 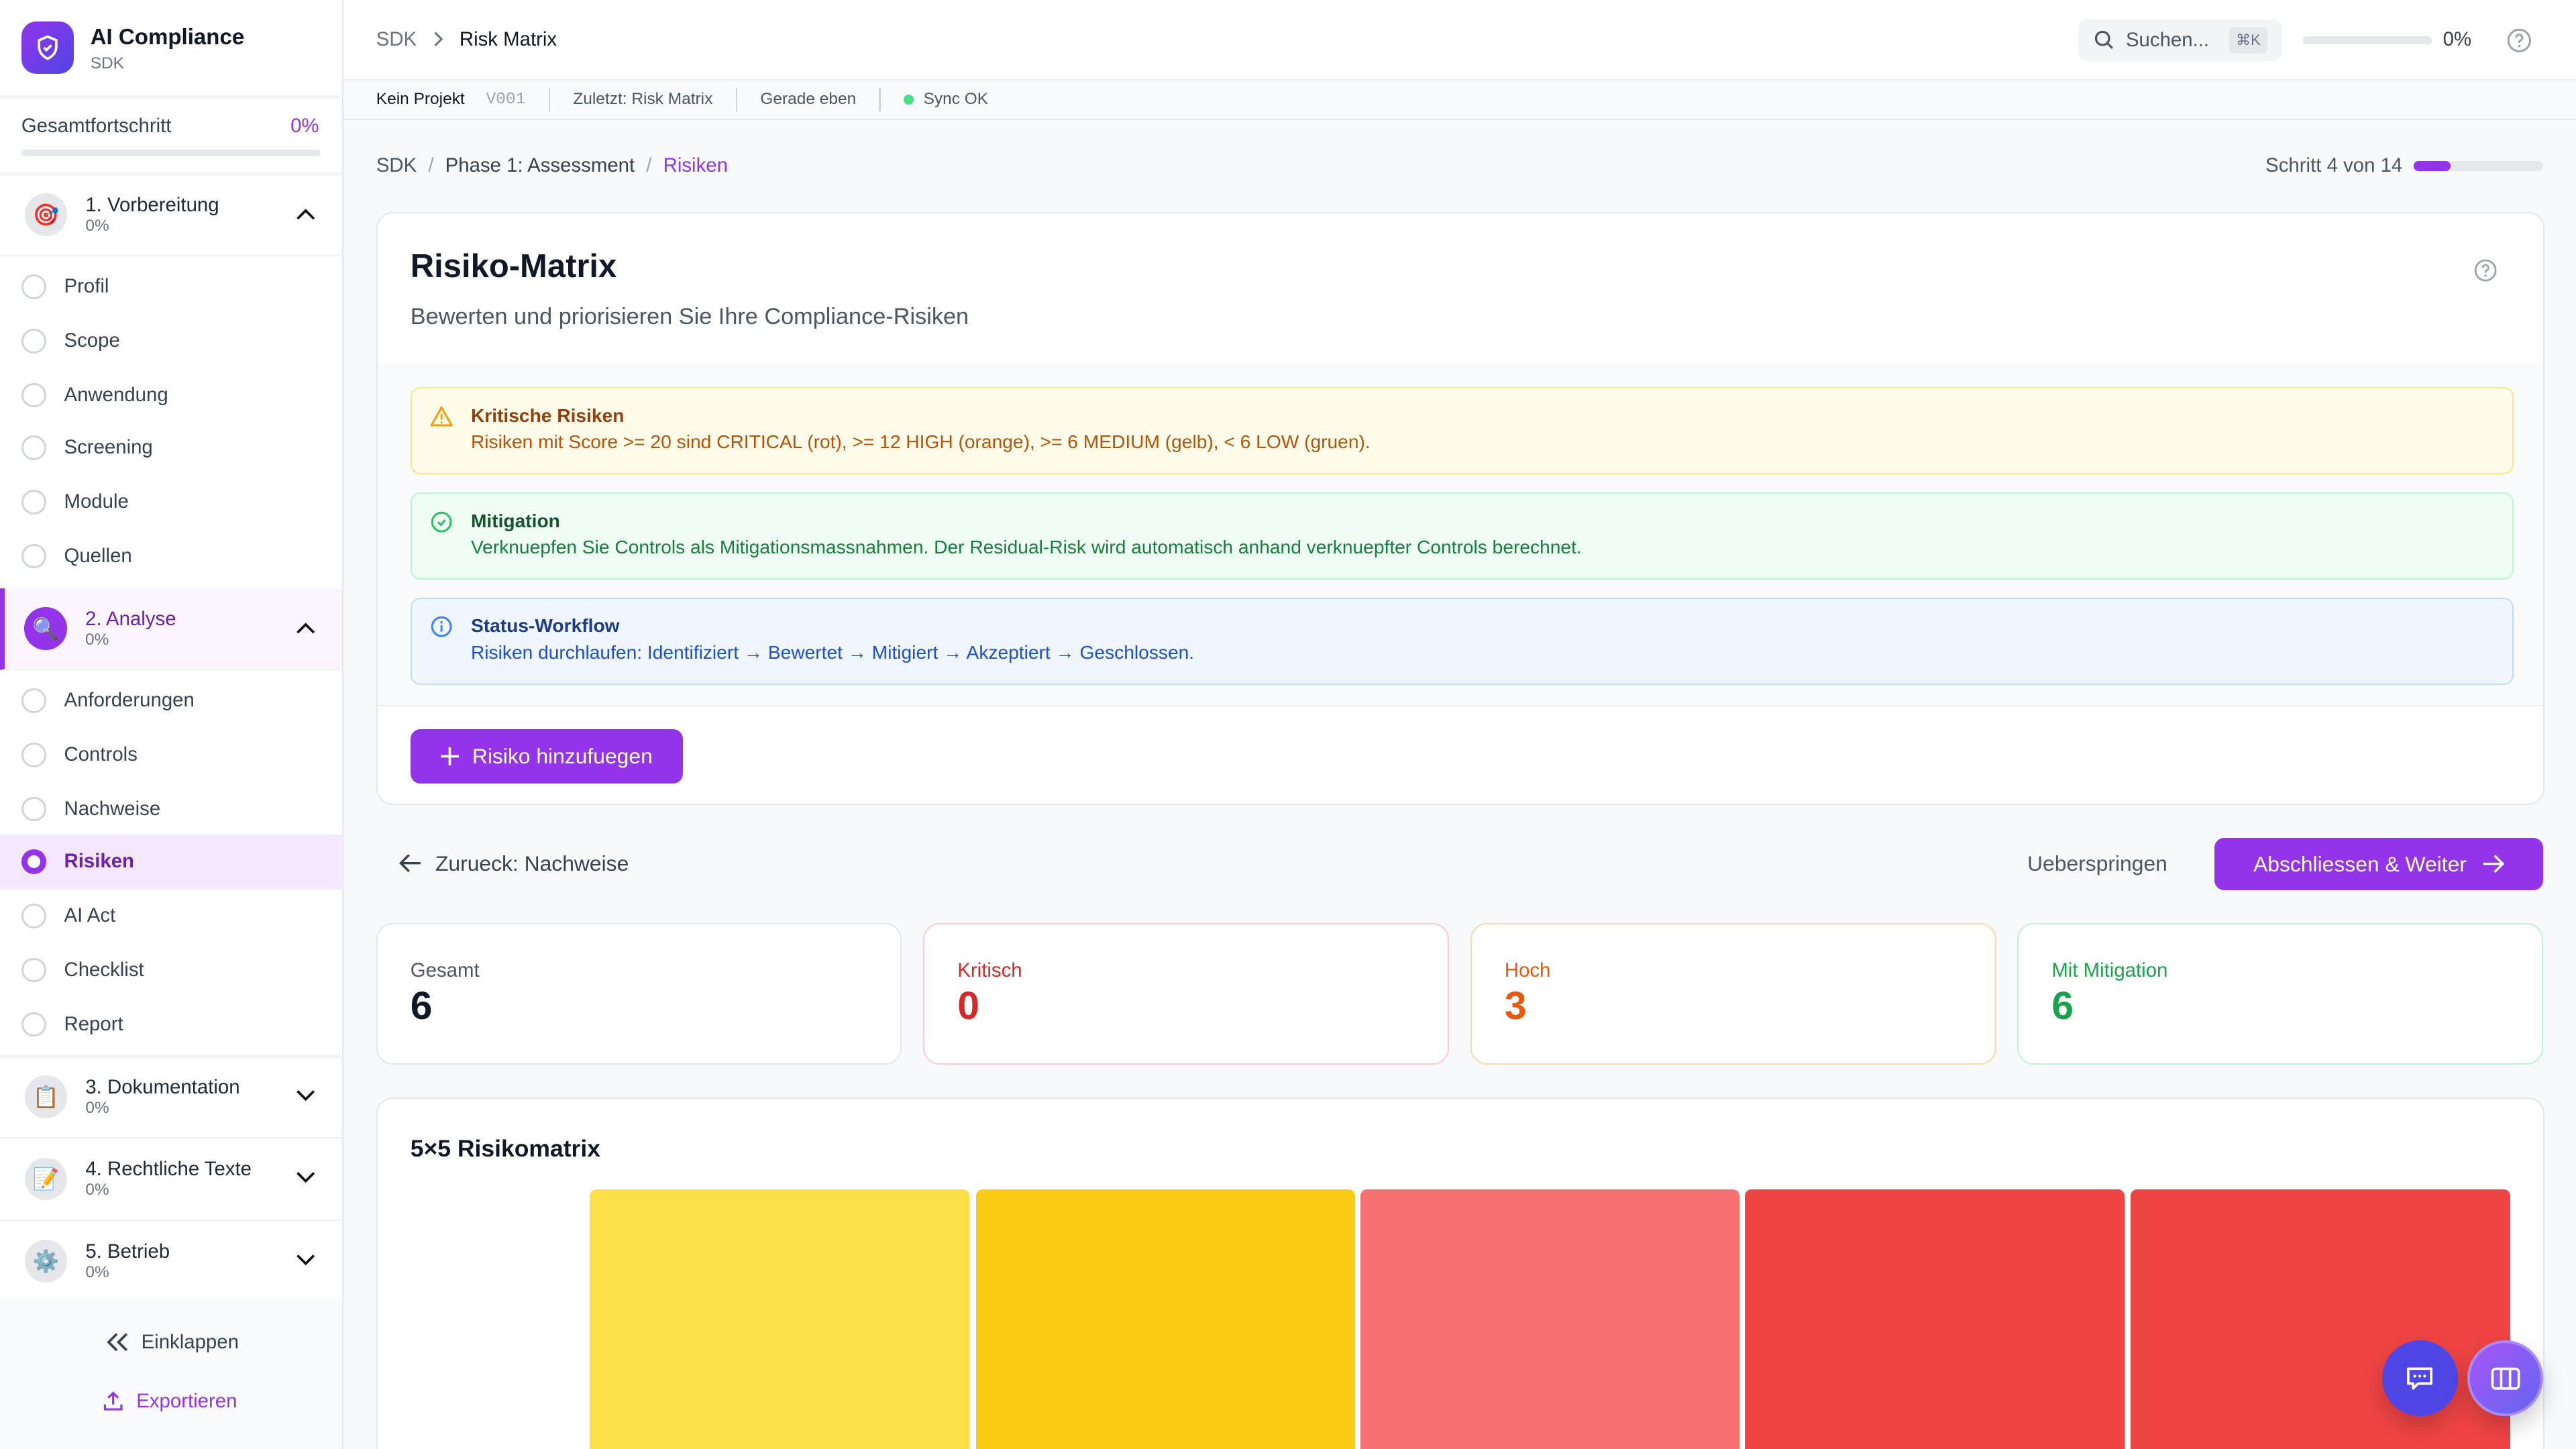 What do you see at coordinates (171, 862) in the screenshot?
I see `sidebar-item-risiken: Risiken` at bounding box center [171, 862].